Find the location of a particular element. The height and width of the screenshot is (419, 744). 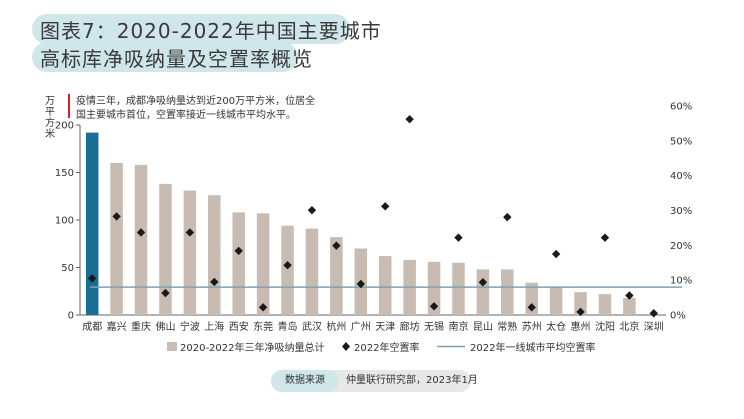

x-axis-tick-label: 北京 is located at coordinates (629, 326).